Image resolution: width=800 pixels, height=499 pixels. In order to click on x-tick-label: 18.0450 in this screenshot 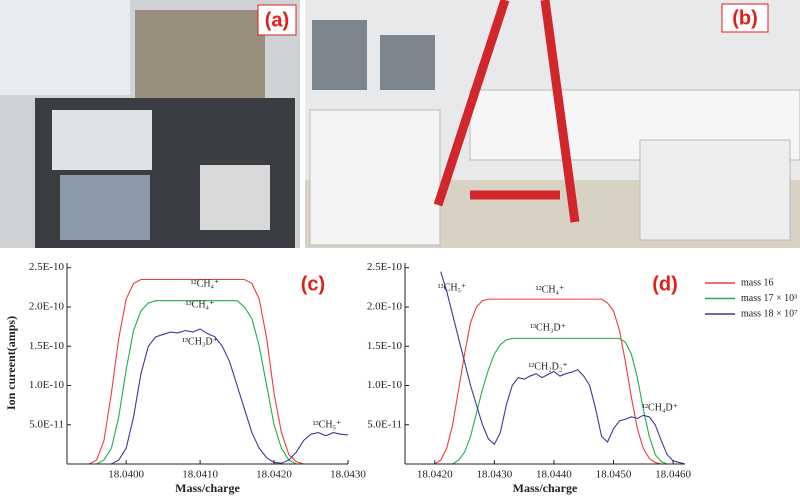, I will do `click(614, 475)`.